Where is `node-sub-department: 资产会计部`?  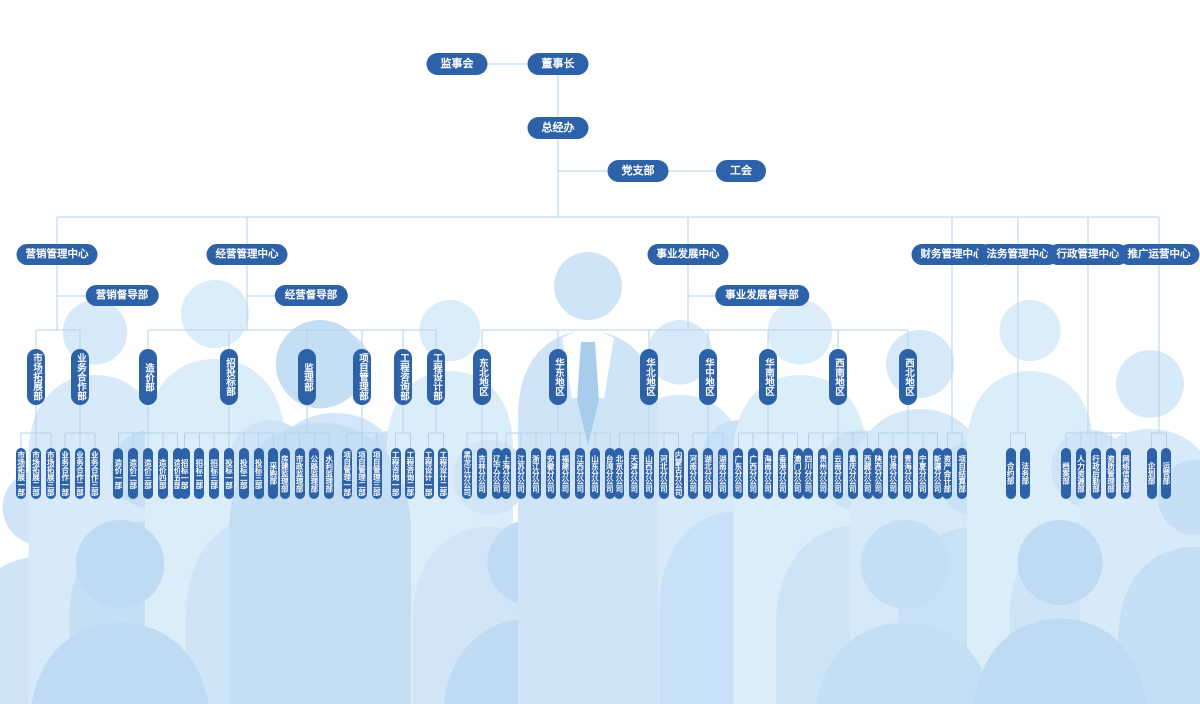
node-sub-department: 资产会计部 is located at coordinates (947, 473).